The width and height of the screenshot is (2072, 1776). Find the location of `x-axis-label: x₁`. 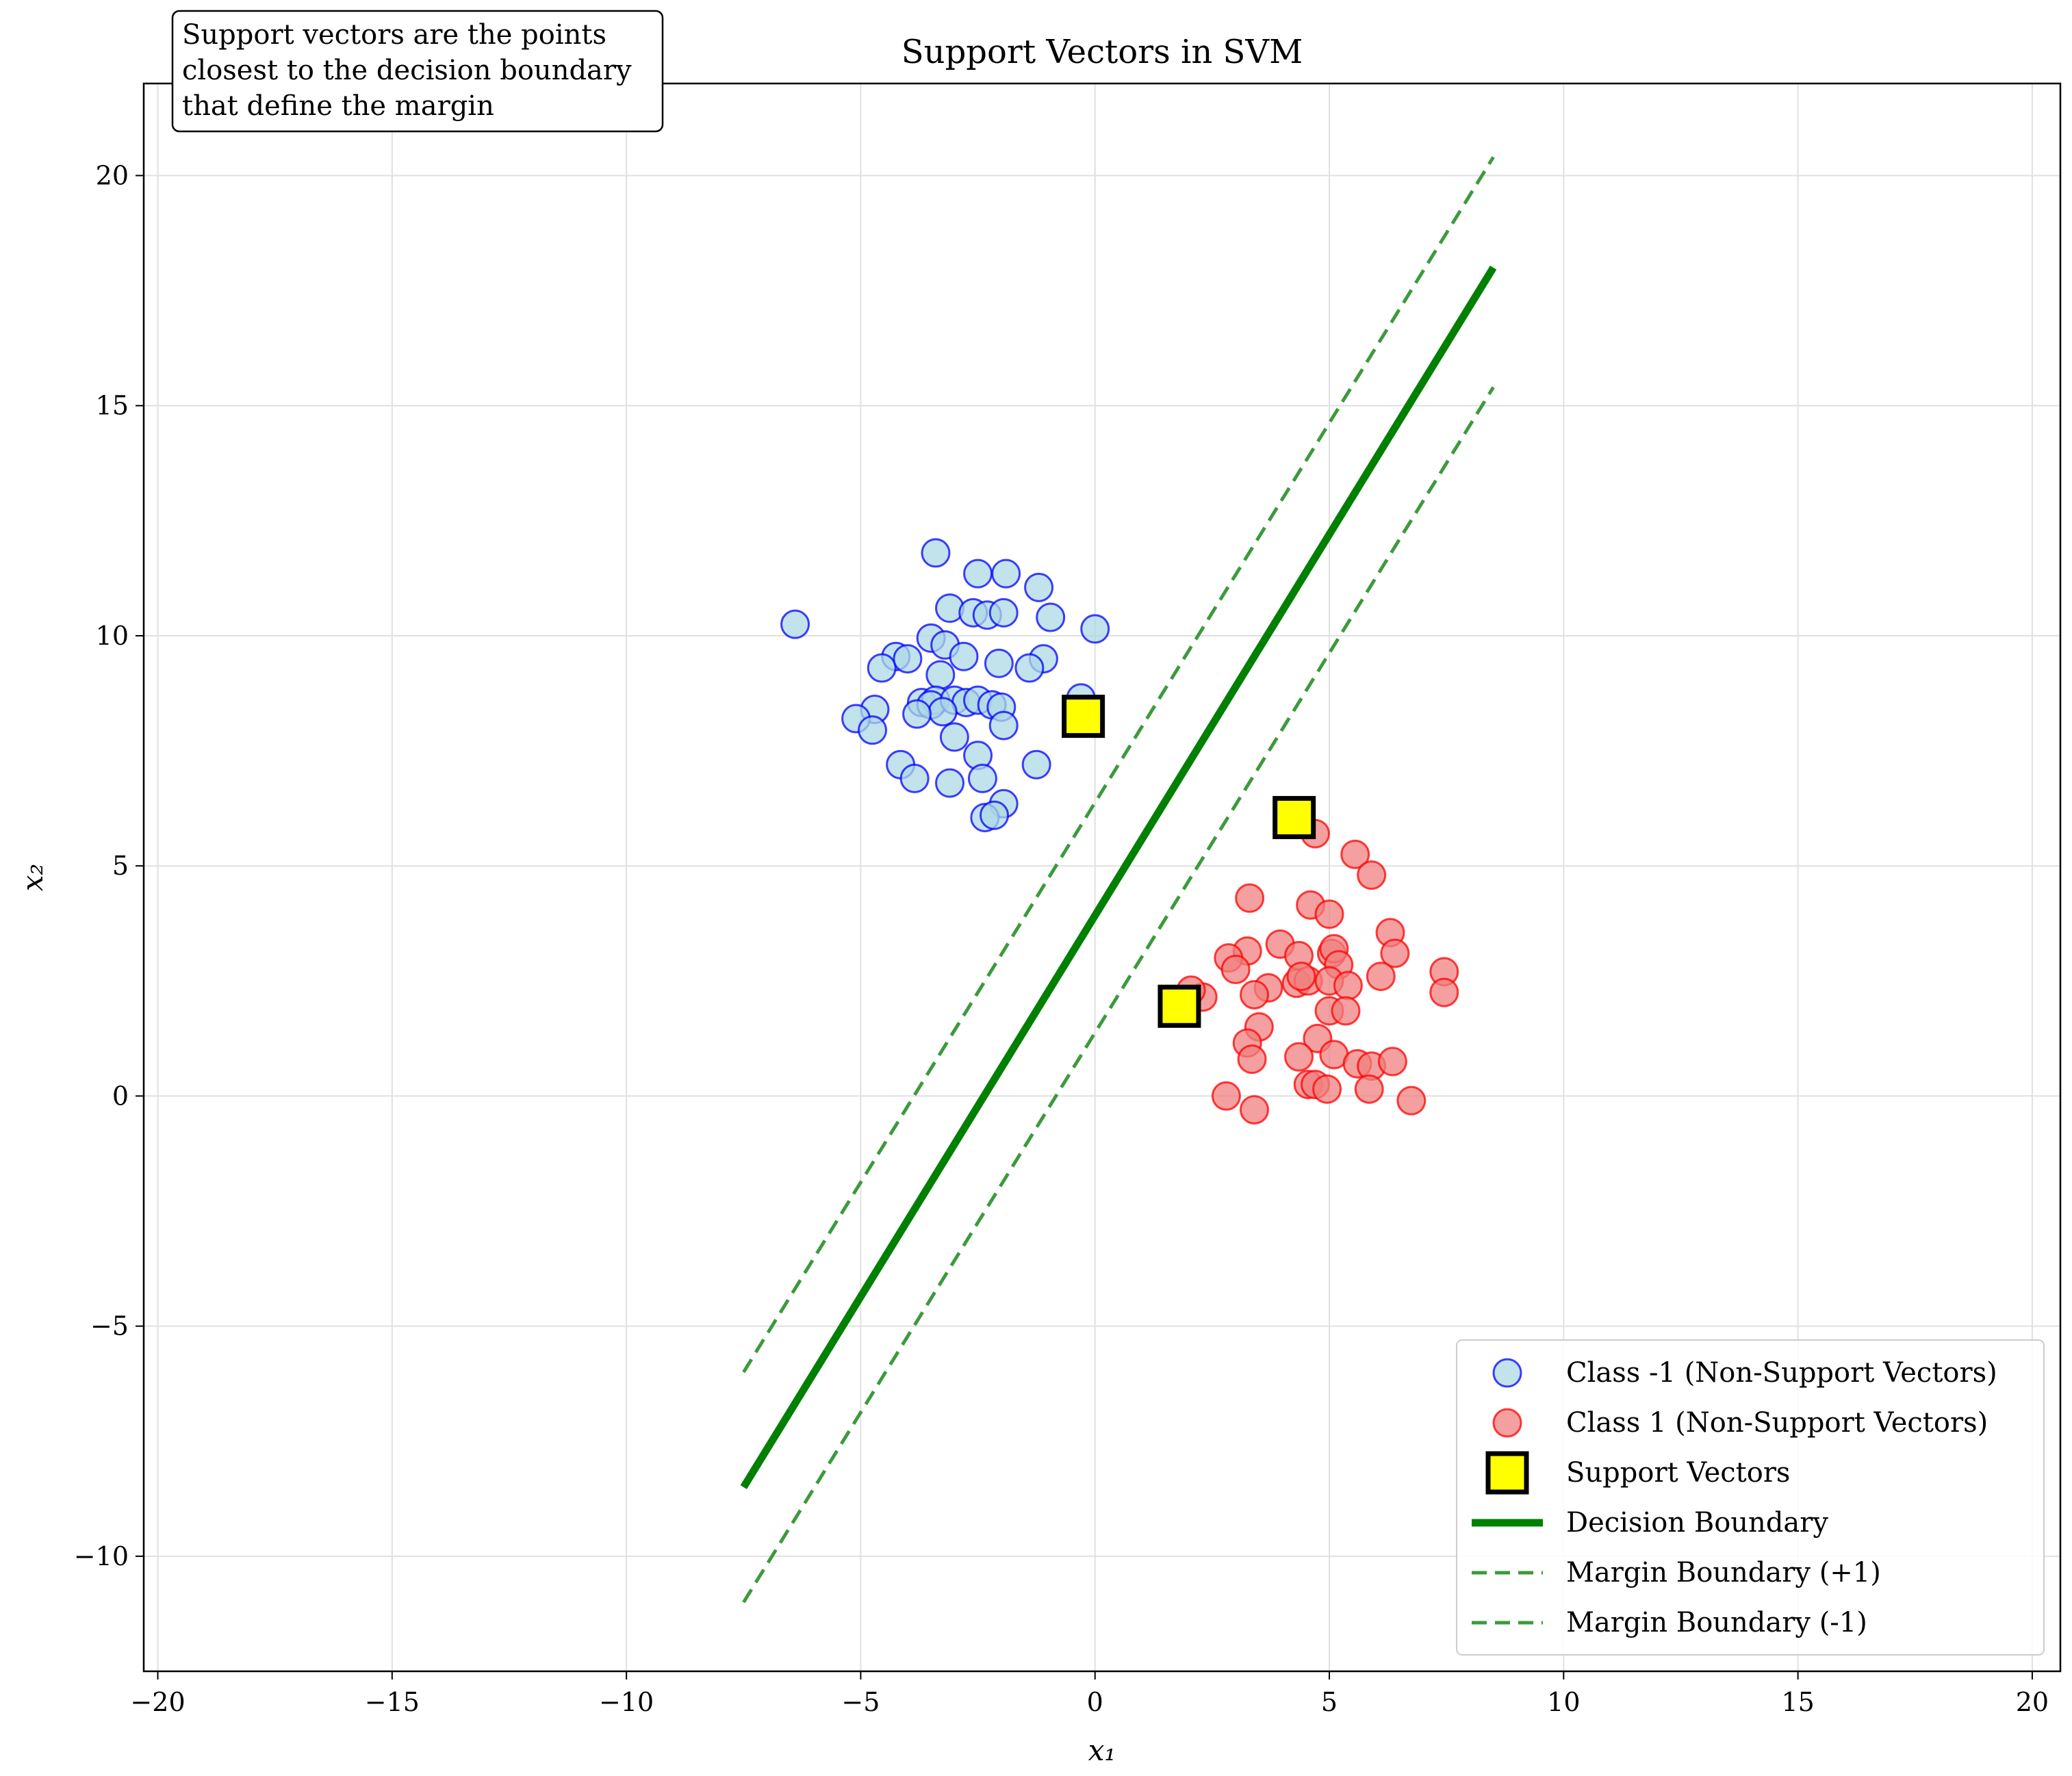

x-axis-label: x₁ is located at coordinates (1102, 1750).